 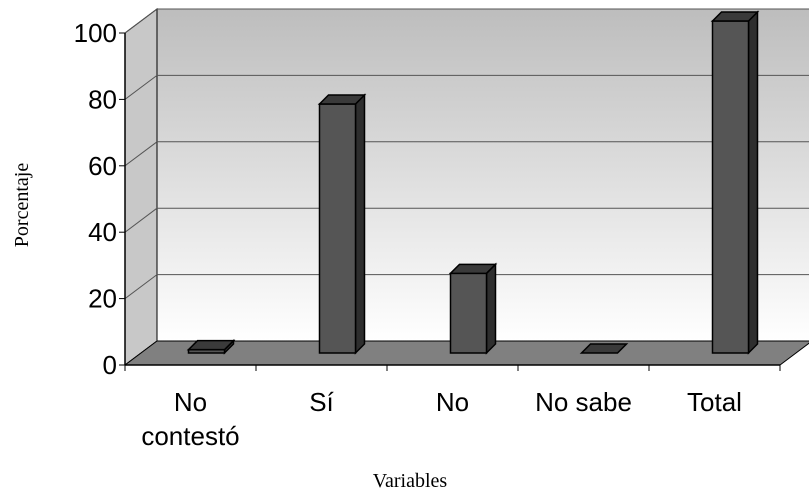 What do you see at coordinates (110, 365) in the screenshot?
I see `y-tick-label: 0` at bounding box center [110, 365].